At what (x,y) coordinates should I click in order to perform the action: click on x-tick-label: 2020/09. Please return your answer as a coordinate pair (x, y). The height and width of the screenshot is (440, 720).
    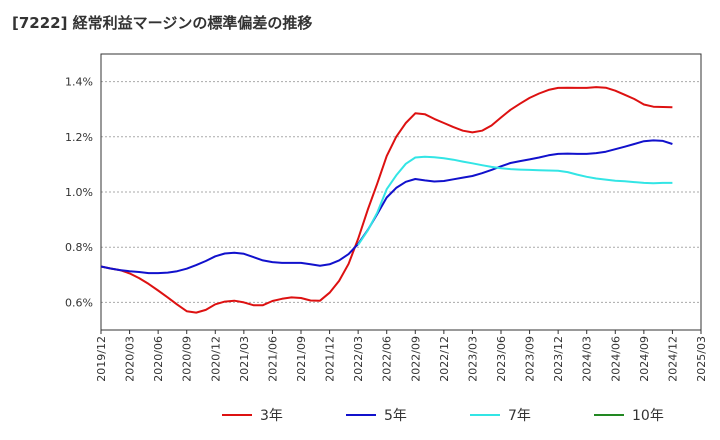
    Looking at the image, I should click on (187, 359).